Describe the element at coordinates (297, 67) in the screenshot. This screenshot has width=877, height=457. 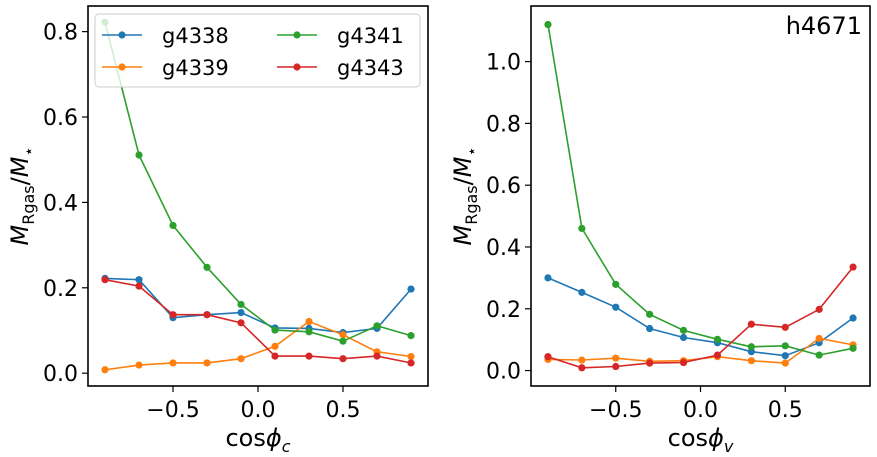
I see `legend-marker-g4343` at that location.